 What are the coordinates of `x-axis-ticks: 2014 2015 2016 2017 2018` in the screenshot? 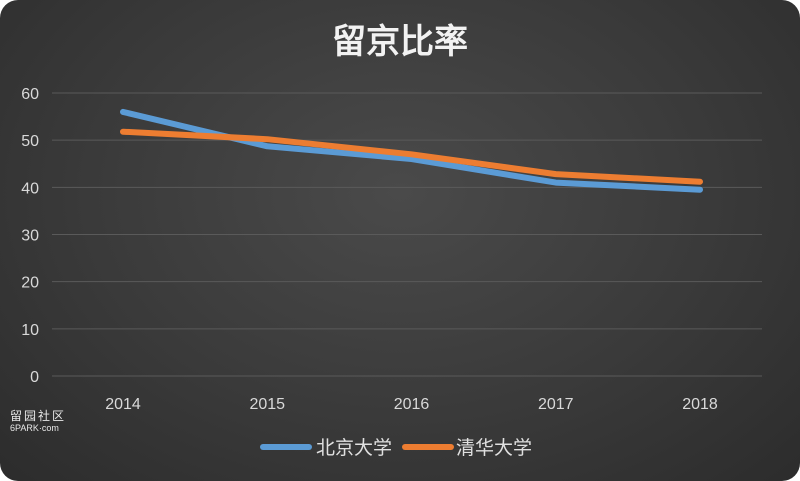 It's located at (411, 404).